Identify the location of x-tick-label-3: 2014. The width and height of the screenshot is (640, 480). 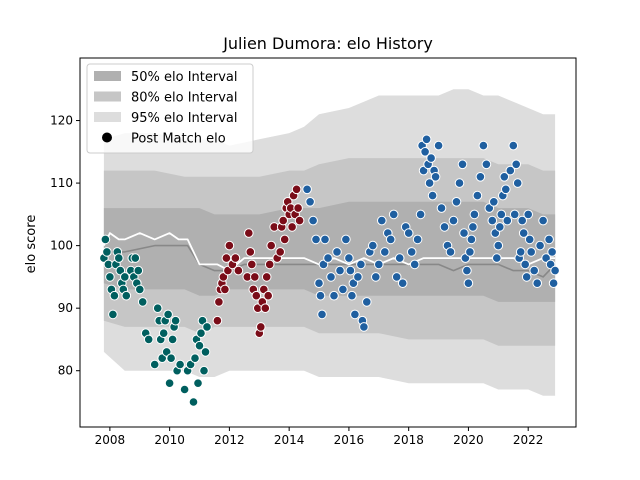
(289, 440).